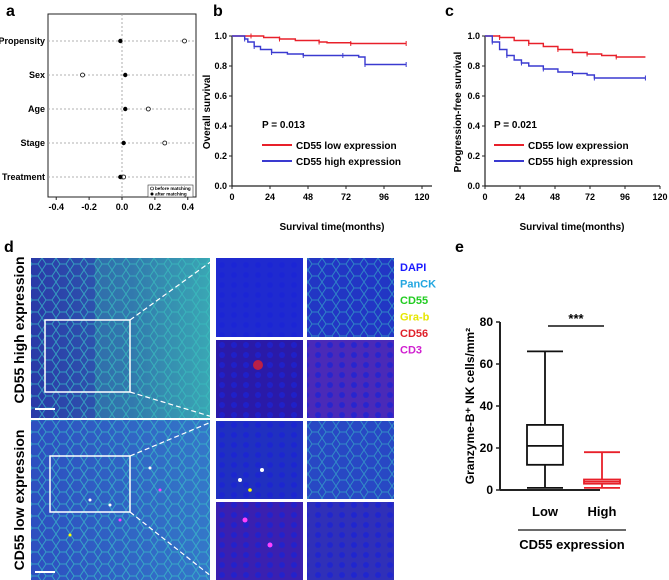 The width and height of the screenshot is (669, 580). Describe the element at coordinates (152, 188) in the screenshot. I see `legend-before-marker` at that location.